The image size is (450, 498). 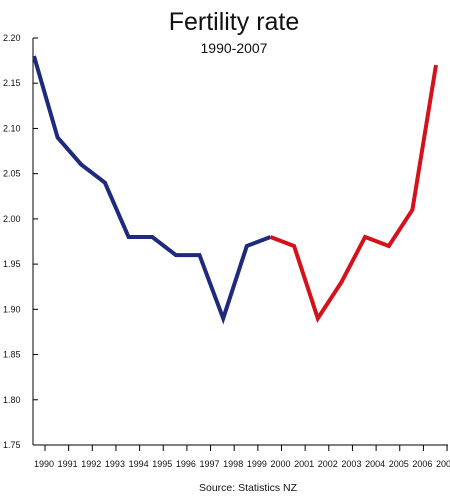 I want to click on chart-source: Source: Statistics NZ, so click(x=248, y=488).